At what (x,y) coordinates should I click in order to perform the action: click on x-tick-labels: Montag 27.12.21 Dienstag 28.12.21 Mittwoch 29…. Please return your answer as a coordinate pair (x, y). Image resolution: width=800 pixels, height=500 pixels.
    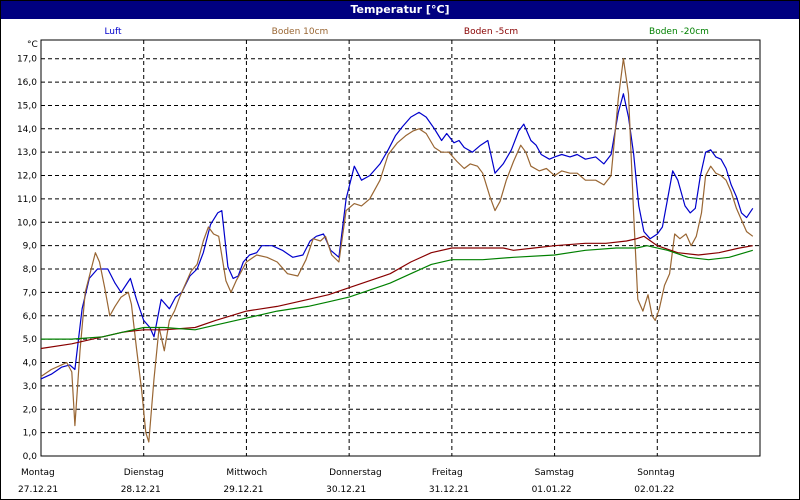
    Looking at the image, I should click on (346, 481).